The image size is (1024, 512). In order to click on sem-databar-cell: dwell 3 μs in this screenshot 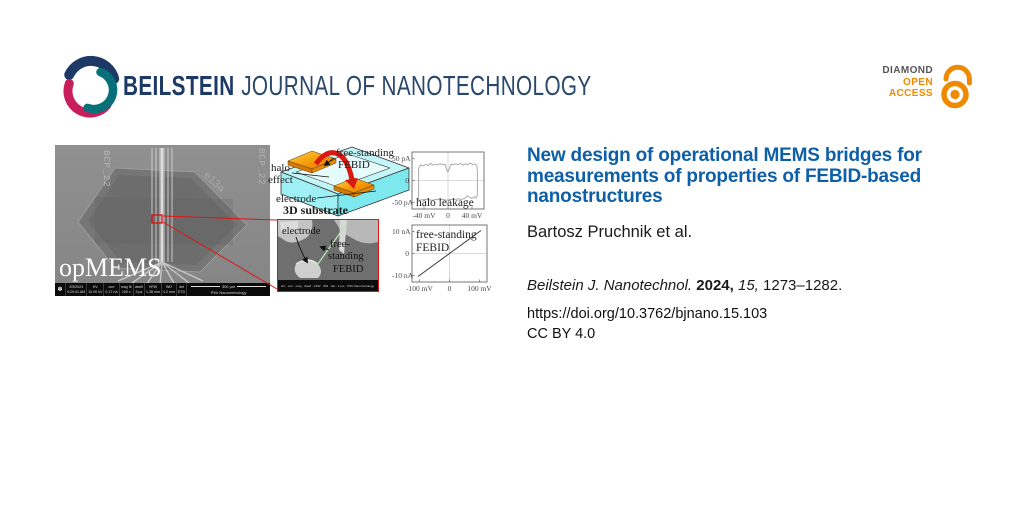, I will do `click(139, 289)`.